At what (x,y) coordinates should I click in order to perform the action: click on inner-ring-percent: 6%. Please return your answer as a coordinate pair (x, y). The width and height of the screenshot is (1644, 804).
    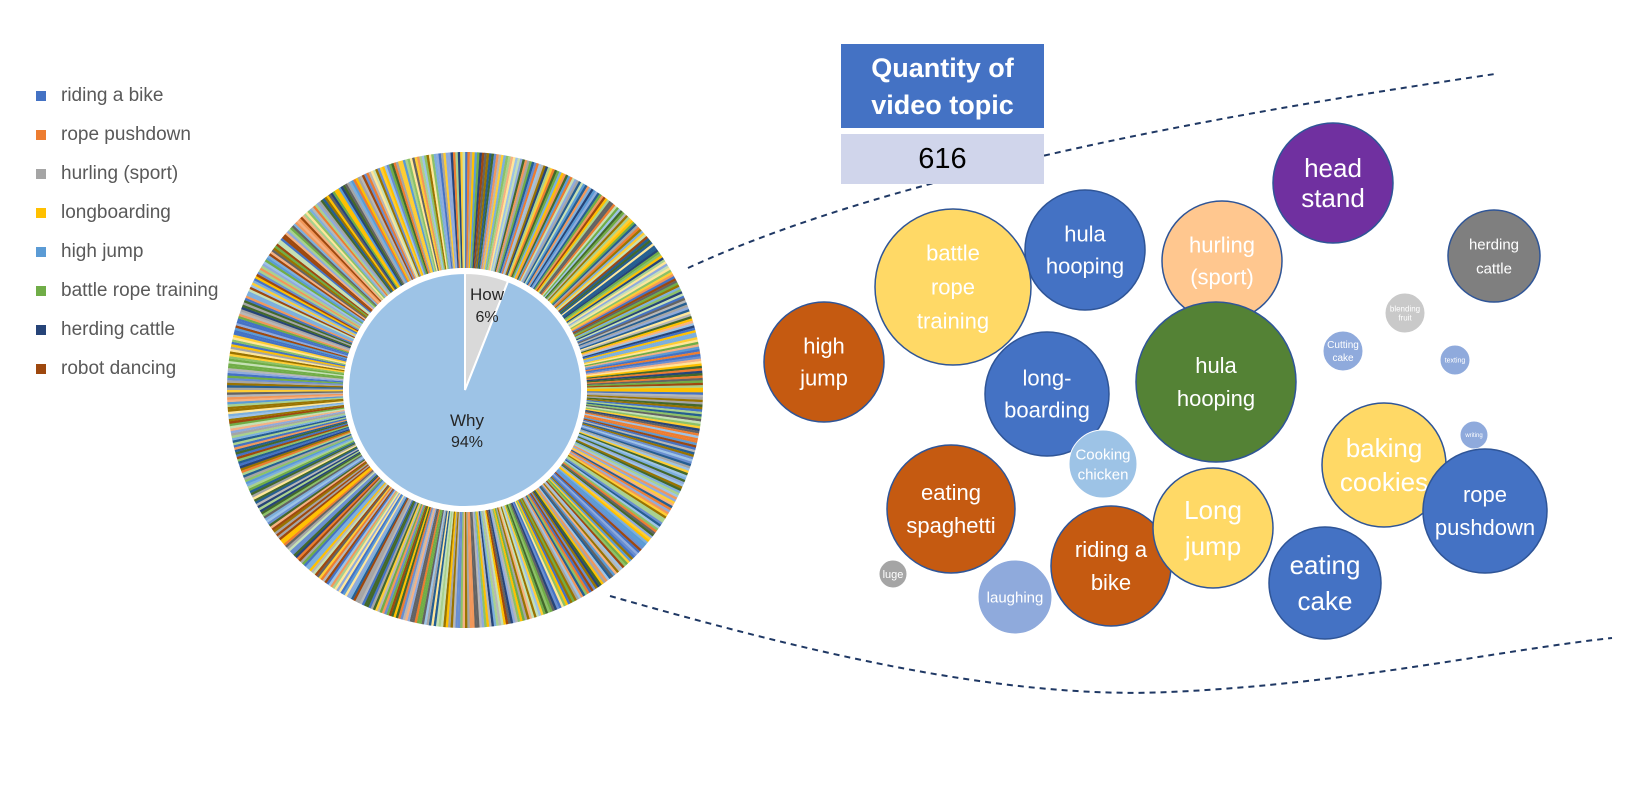
    Looking at the image, I should click on (486, 317).